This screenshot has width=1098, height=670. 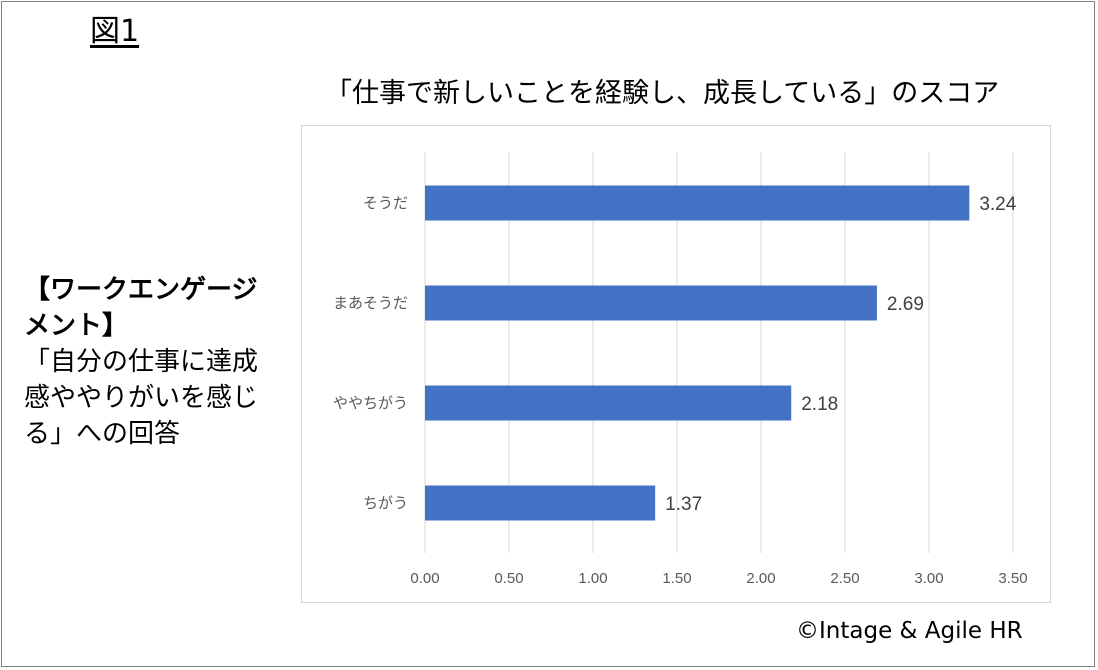 I want to click on side-description-text: 「自分の仕事に達成感ややりがいを感じる」への回答, so click(x=141, y=398).